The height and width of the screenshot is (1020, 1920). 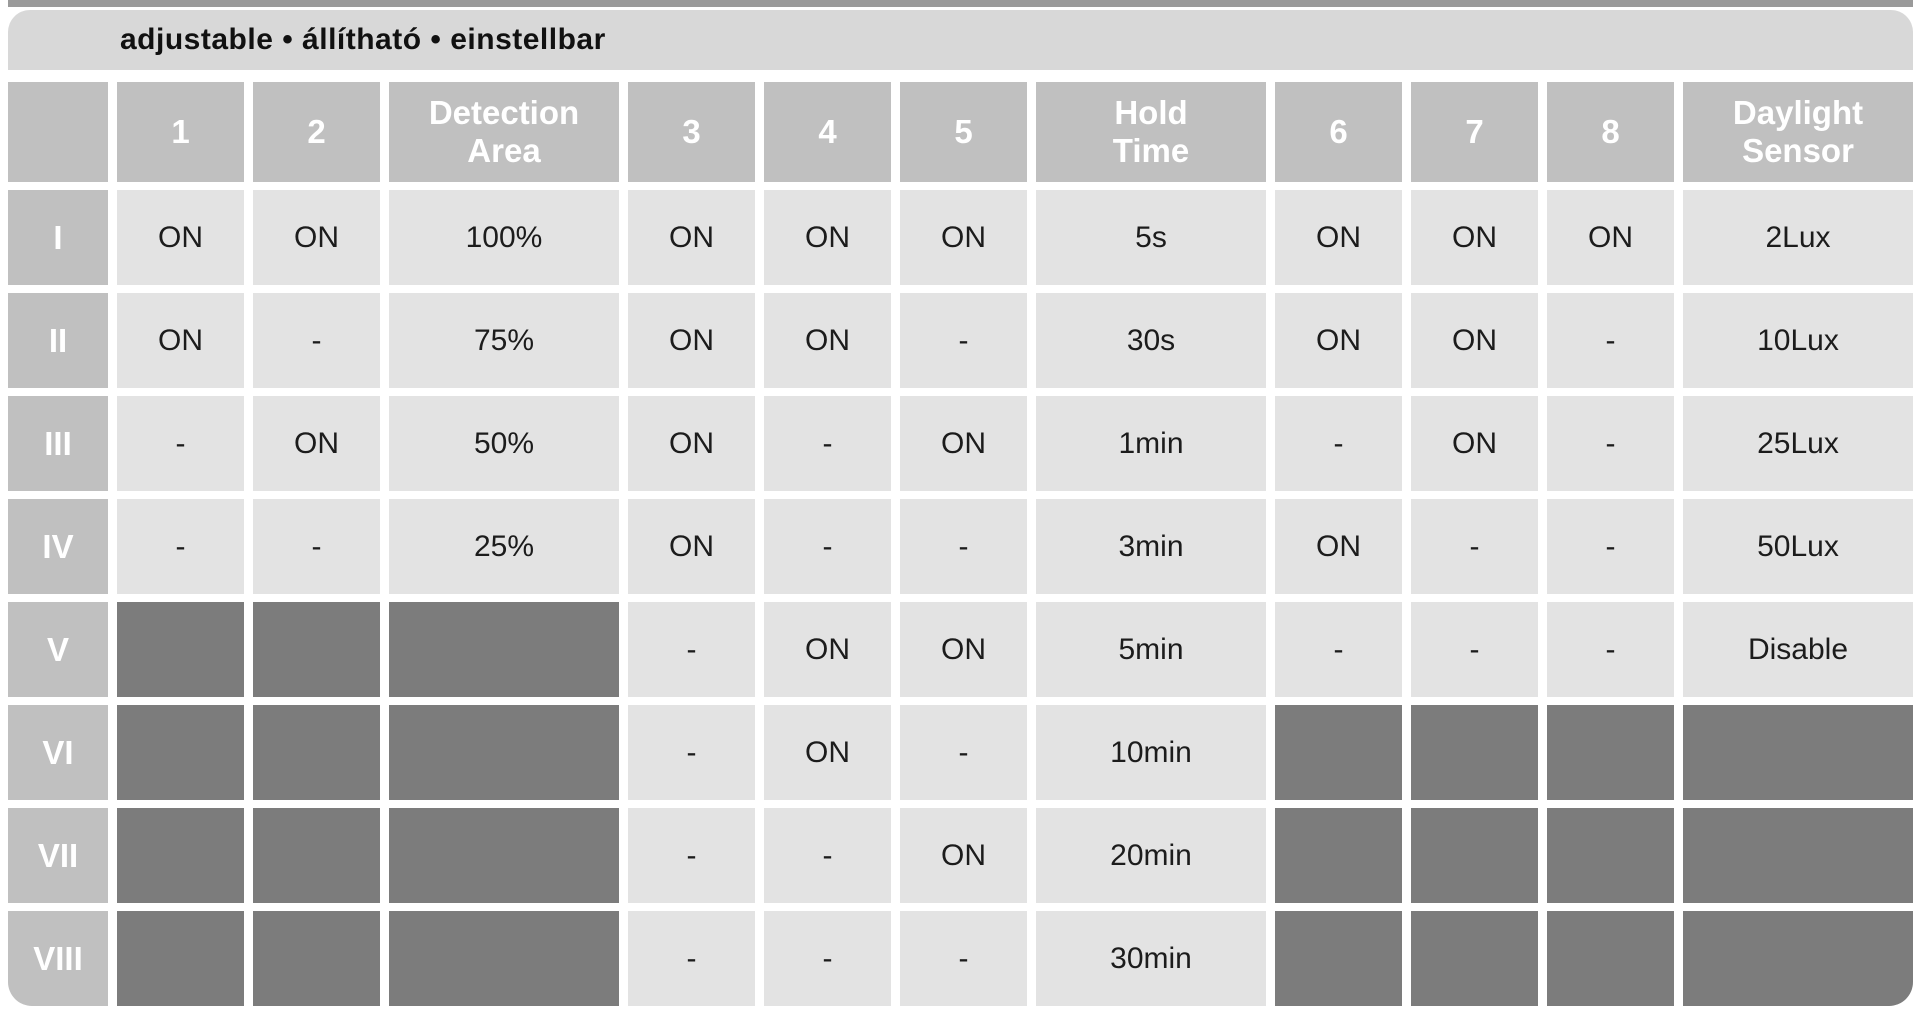 I want to click on value-cell: 20min, so click(x=1151, y=855).